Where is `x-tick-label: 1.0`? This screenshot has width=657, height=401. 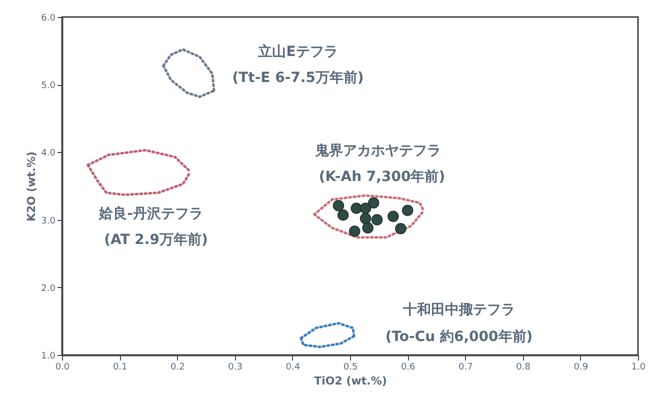
x-tick-label: 1.0 is located at coordinates (638, 367).